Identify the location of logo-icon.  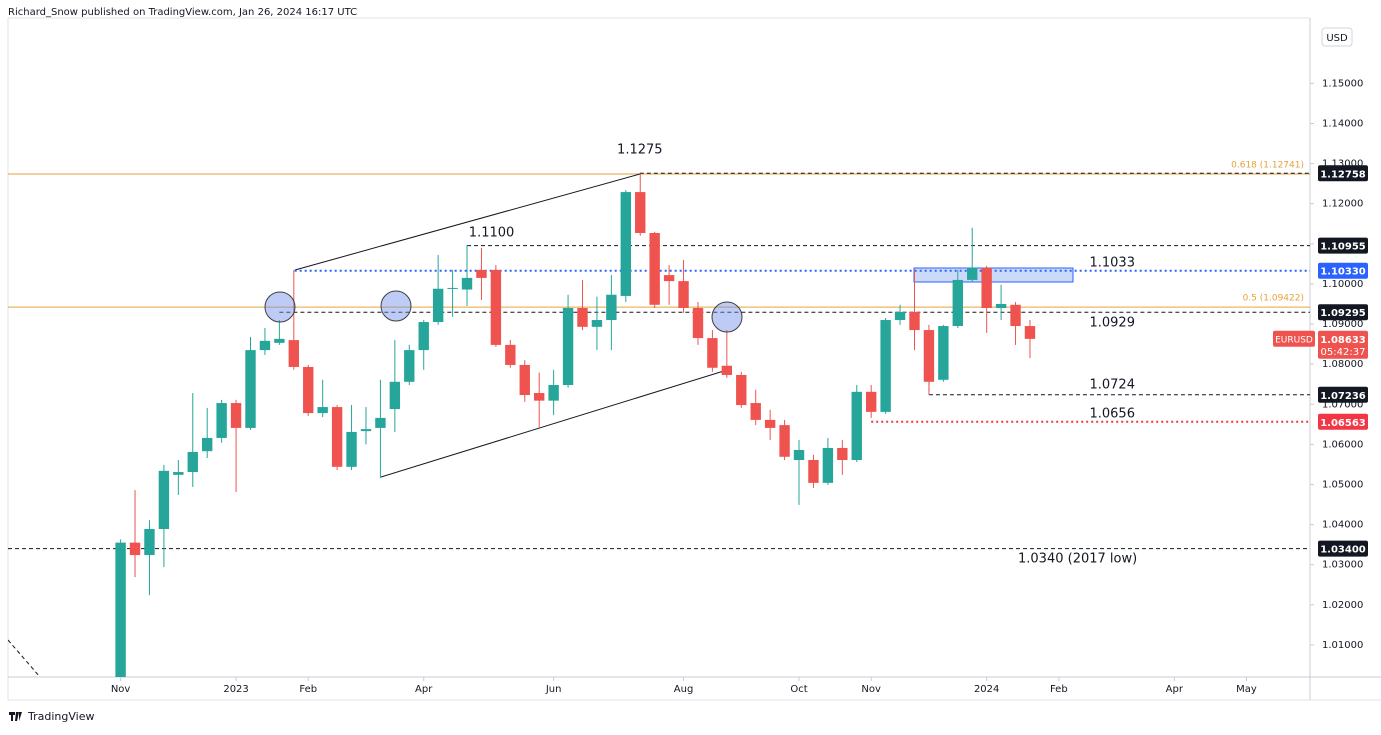
(15, 716).